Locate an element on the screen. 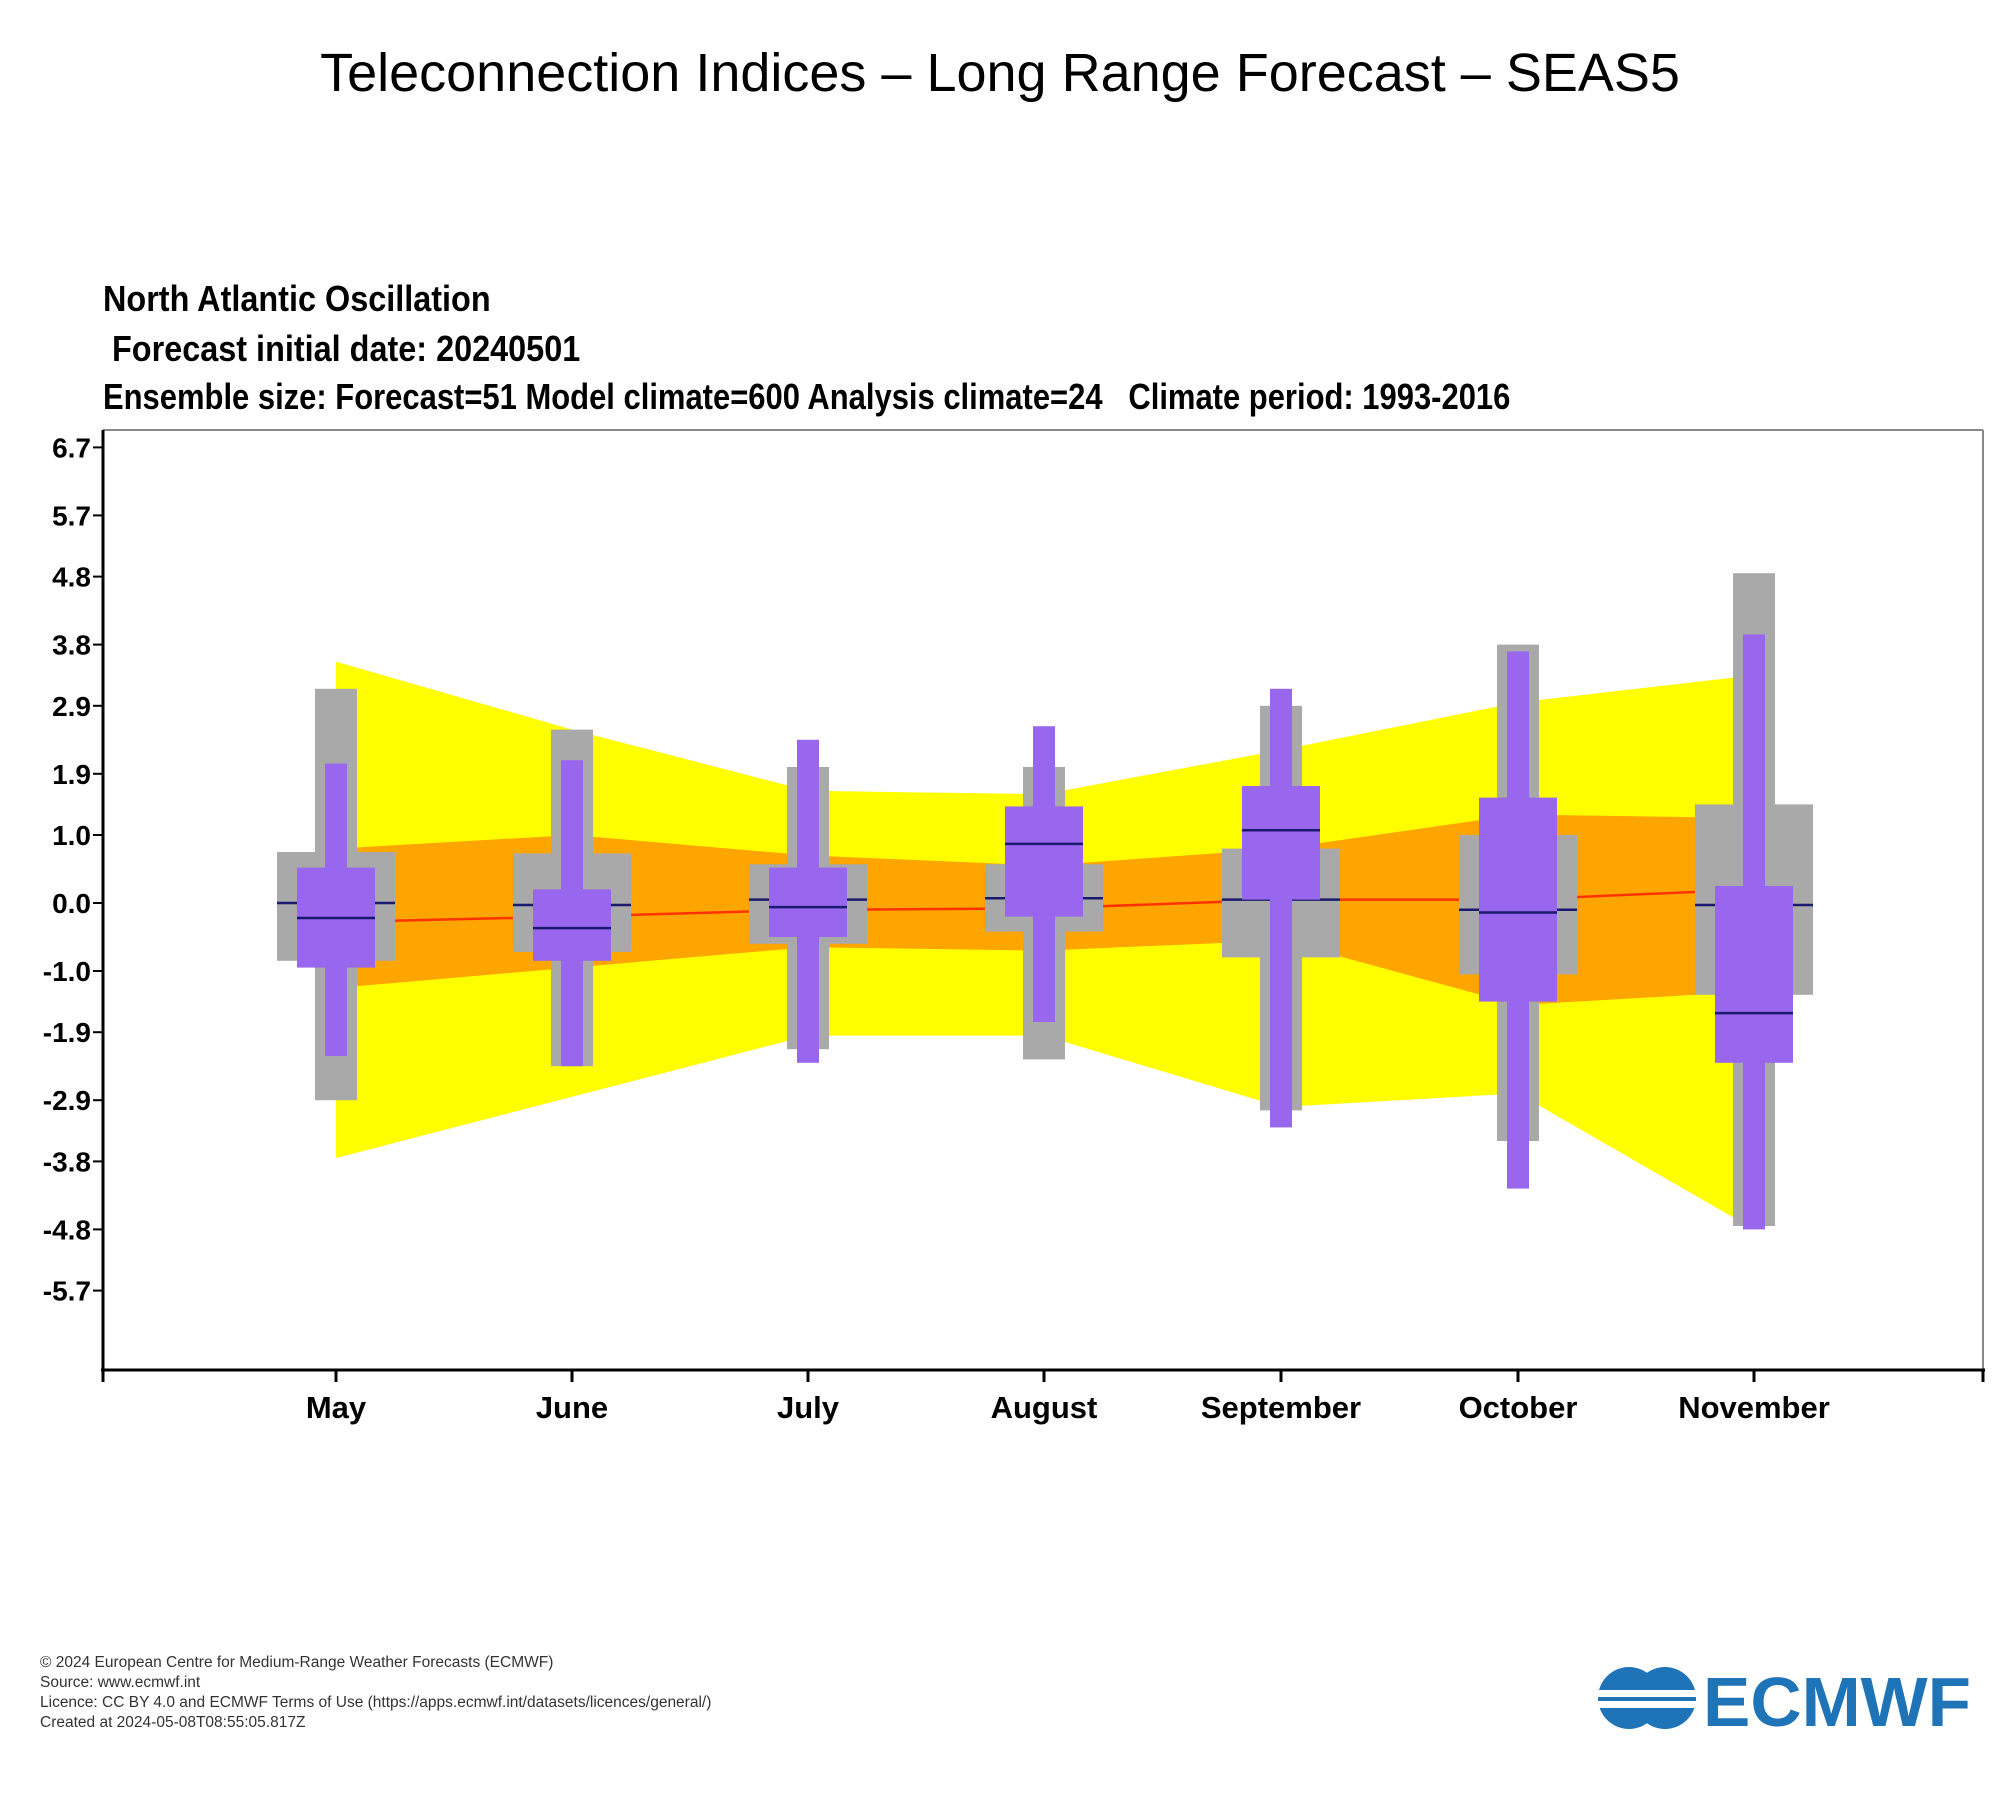 Image resolution: width=2000 pixels, height=1800 pixels. forecast-date-label: Forecast initial date: 20240501 is located at coordinates (342, 348).